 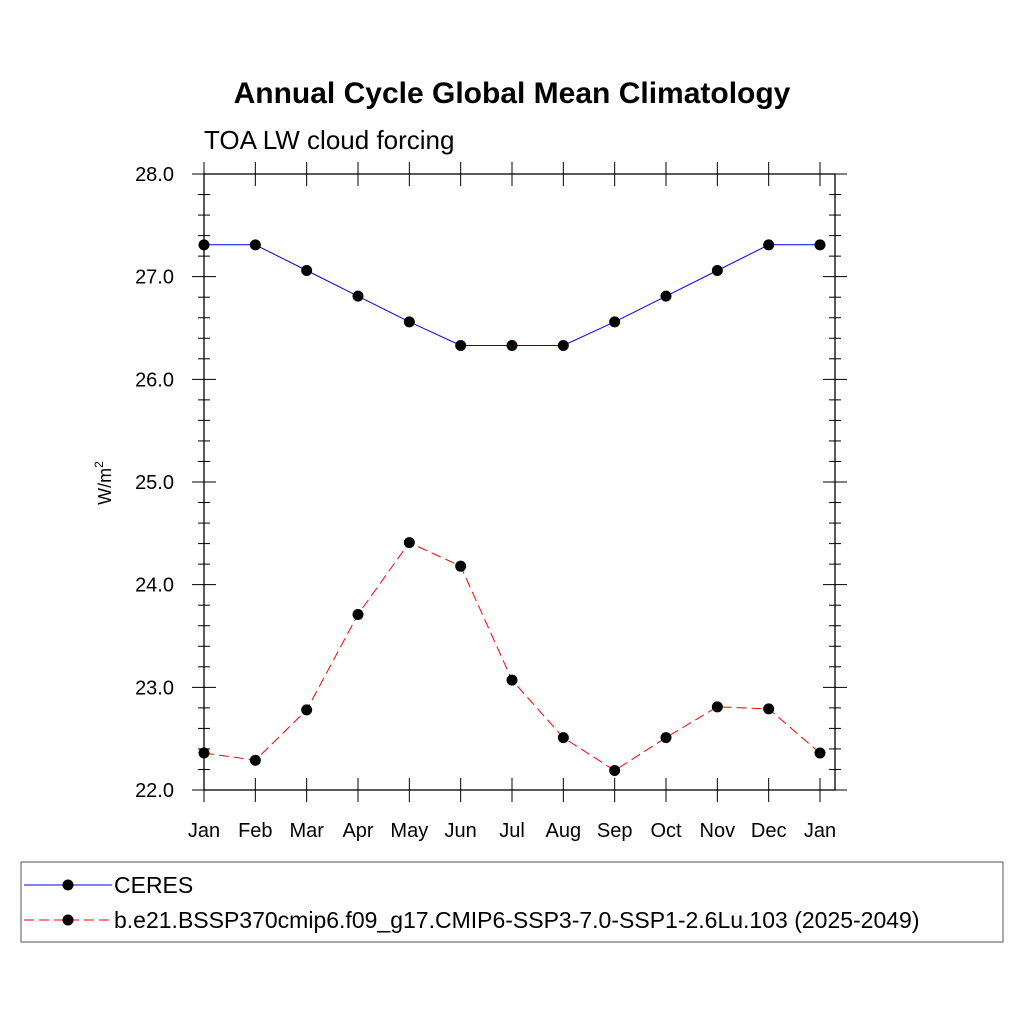 What do you see at coordinates (99, 464) in the screenshot?
I see `y-axis-label-superscript: 2` at bounding box center [99, 464].